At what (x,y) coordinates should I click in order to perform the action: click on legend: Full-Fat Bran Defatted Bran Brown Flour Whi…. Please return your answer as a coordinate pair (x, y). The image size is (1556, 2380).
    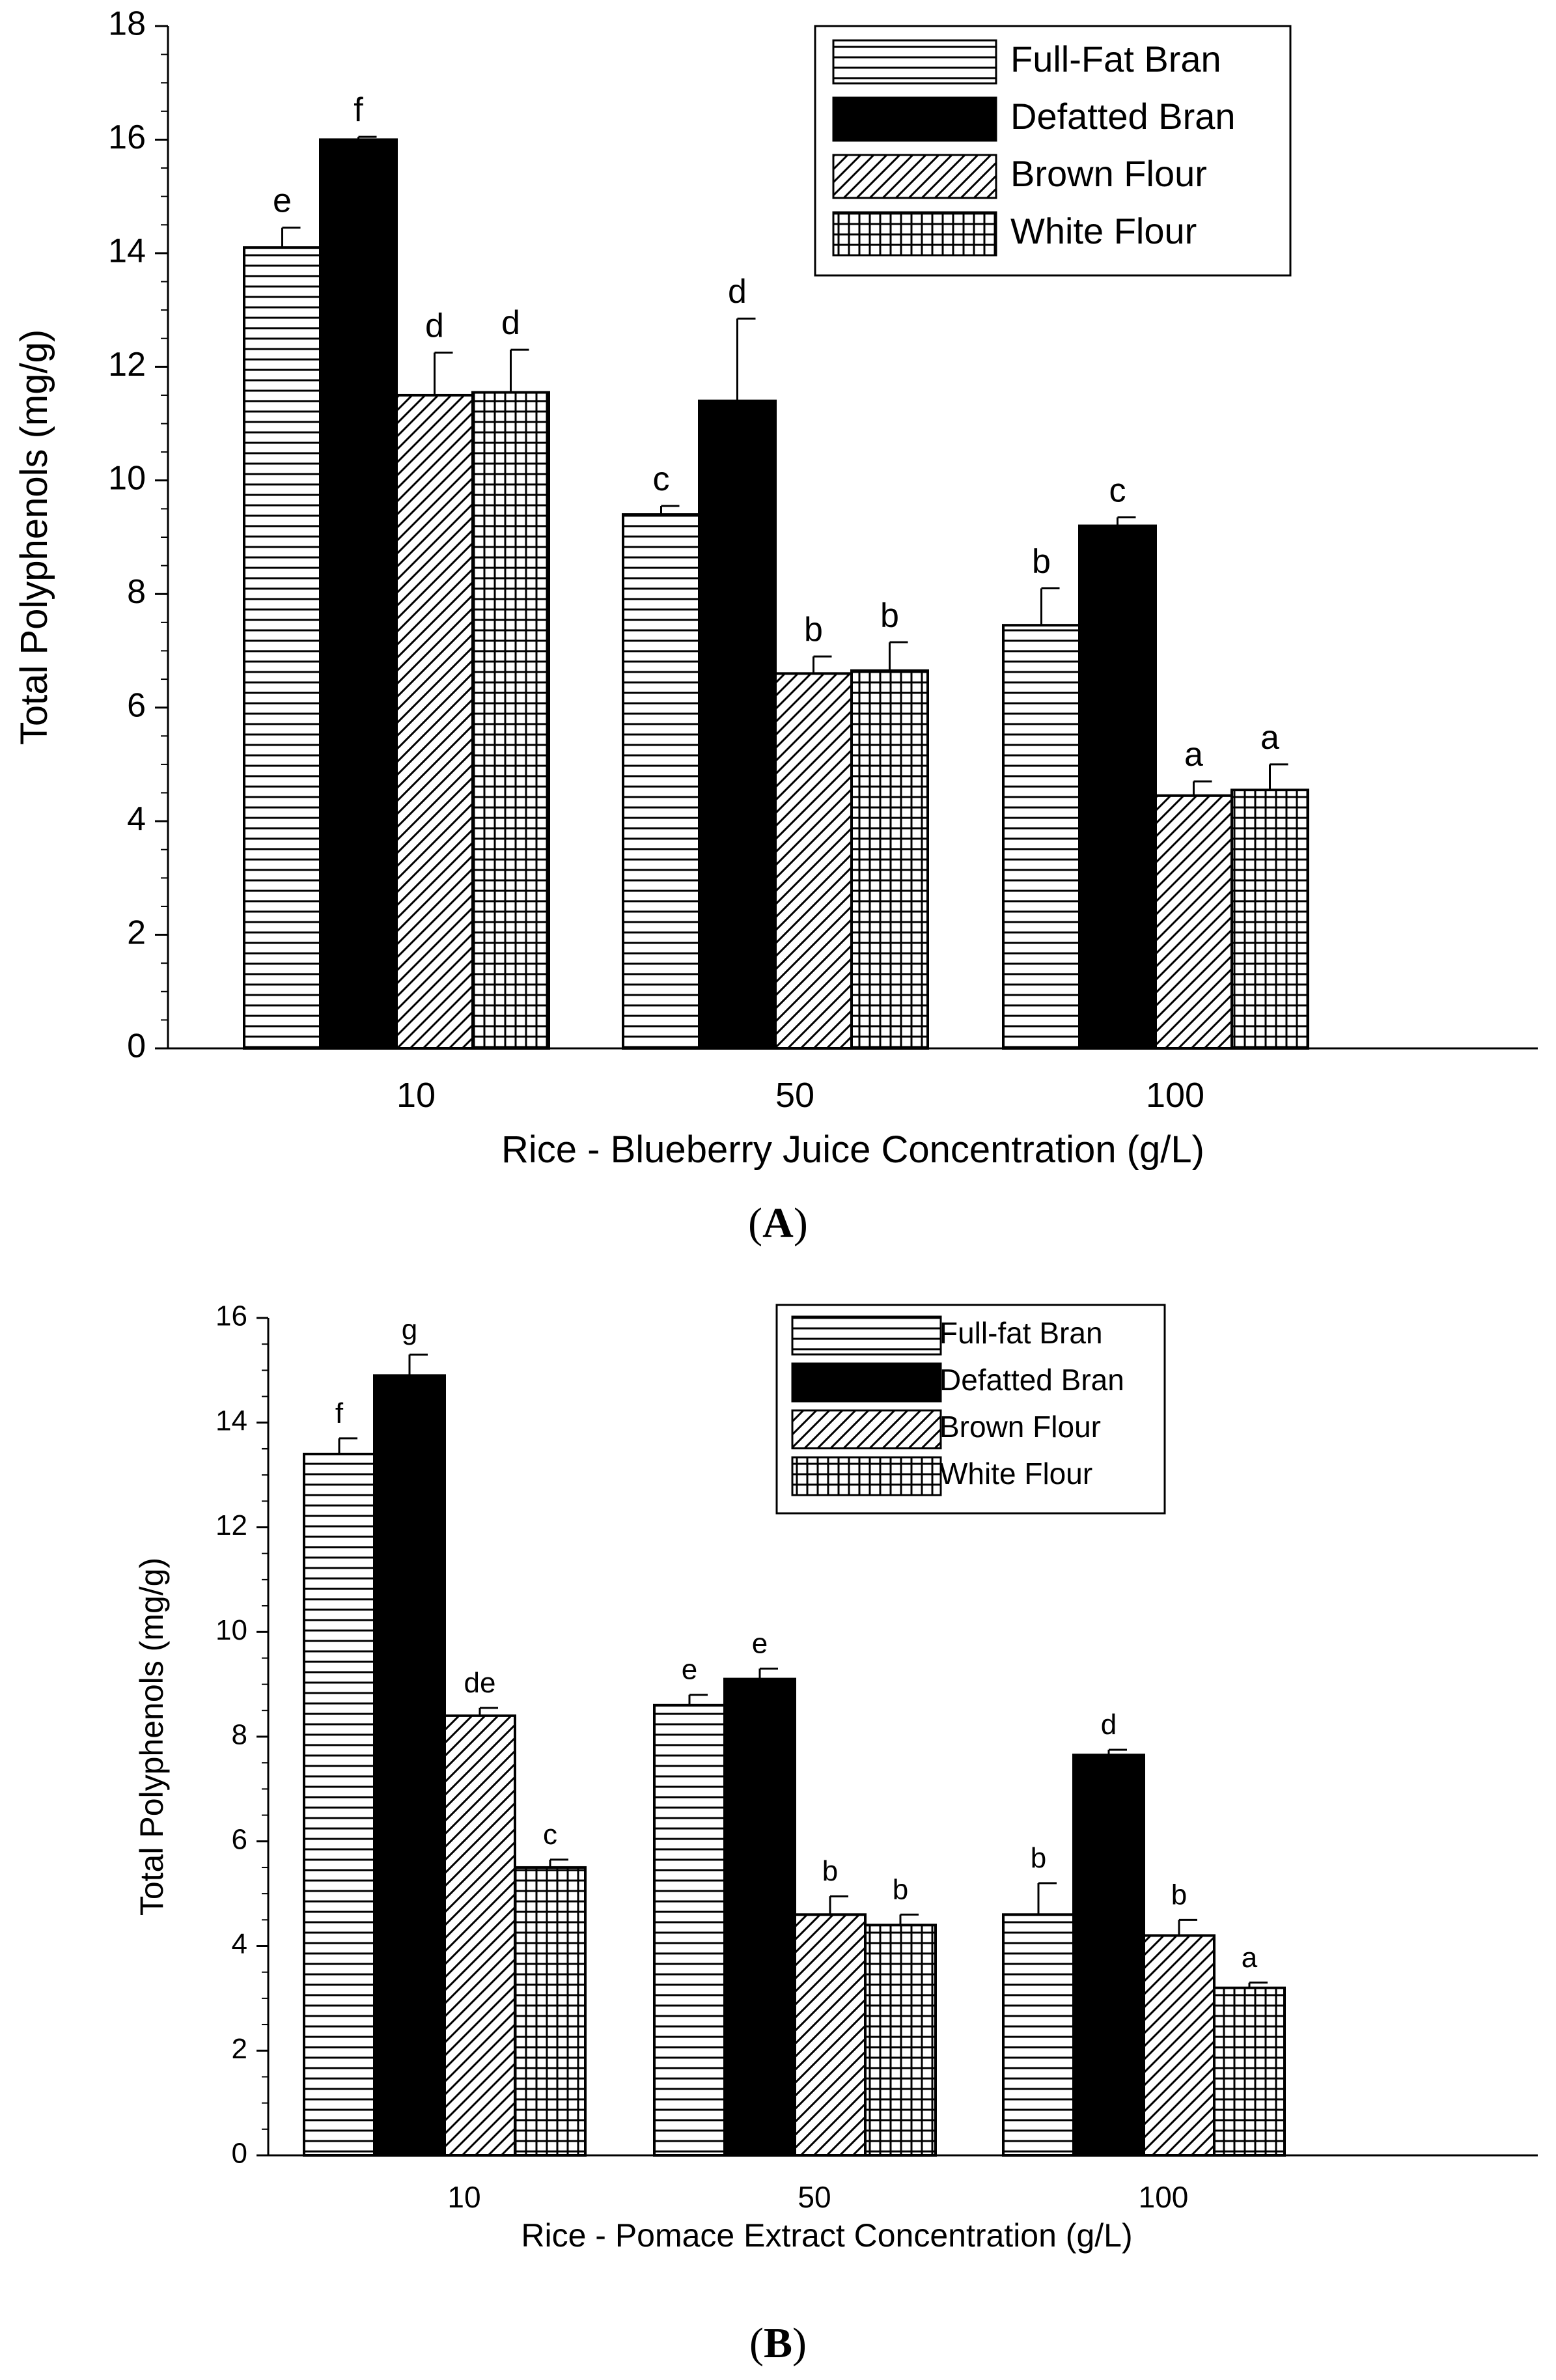
    Looking at the image, I should click on (1053, 151).